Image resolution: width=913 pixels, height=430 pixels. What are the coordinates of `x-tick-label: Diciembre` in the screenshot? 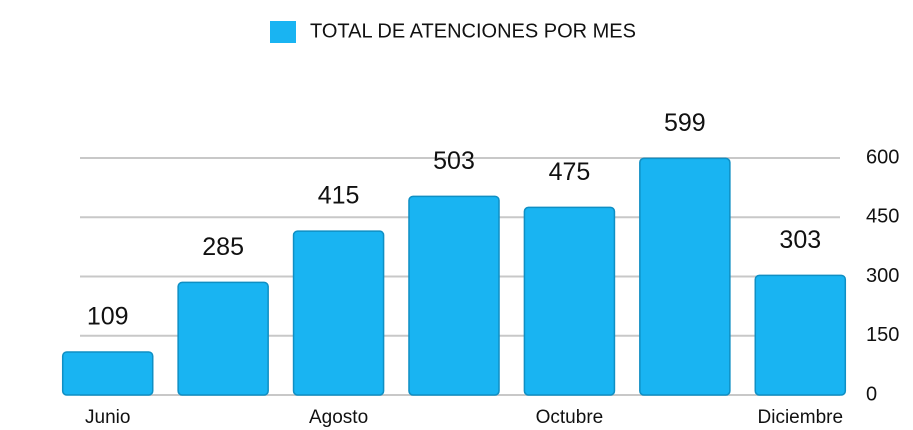 It's located at (801, 417).